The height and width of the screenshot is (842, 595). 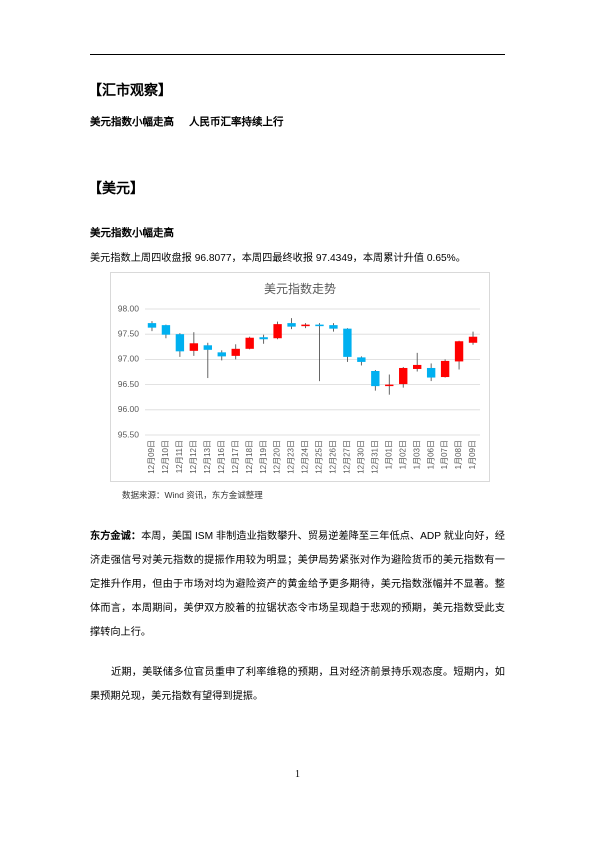 I want to click on section-title: 【美元】, so click(x=116, y=188).